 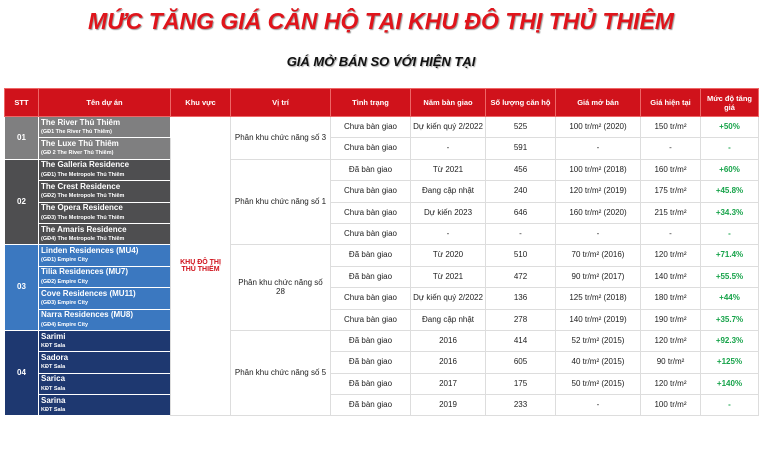 I want to click on current-price-cell: 150 tr/m², so click(x=670, y=127).